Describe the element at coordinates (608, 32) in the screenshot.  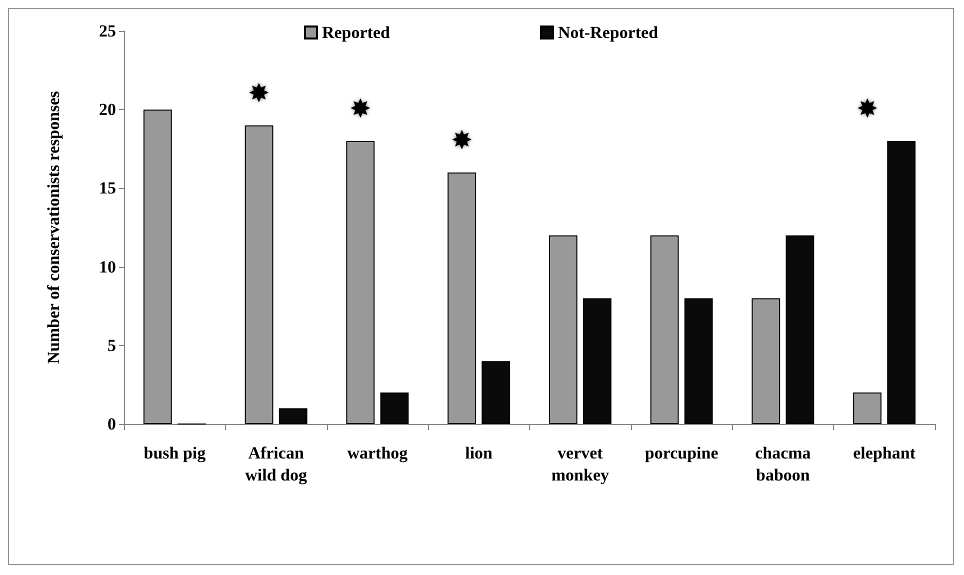
I see `legend-label: Not-Reported` at that location.